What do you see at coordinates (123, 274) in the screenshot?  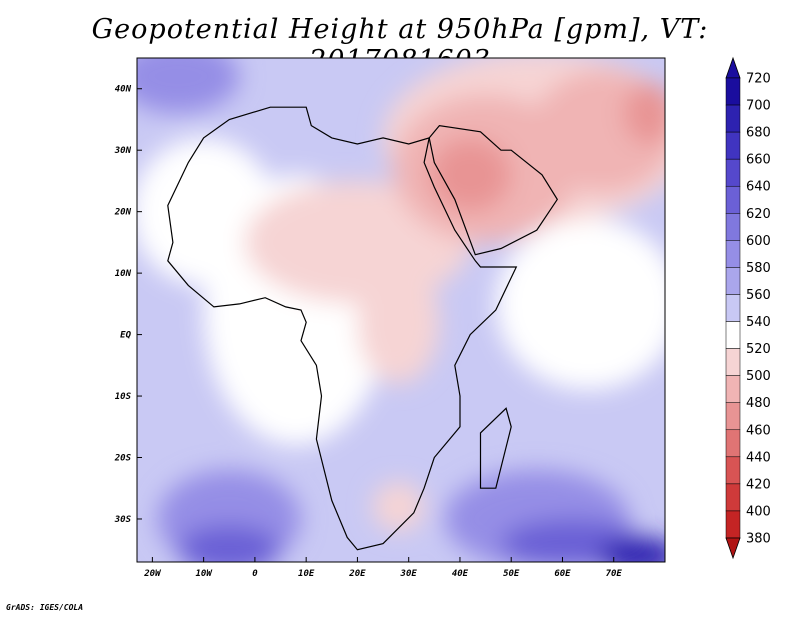 I see `y-tick-label: 10N` at bounding box center [123, 274].